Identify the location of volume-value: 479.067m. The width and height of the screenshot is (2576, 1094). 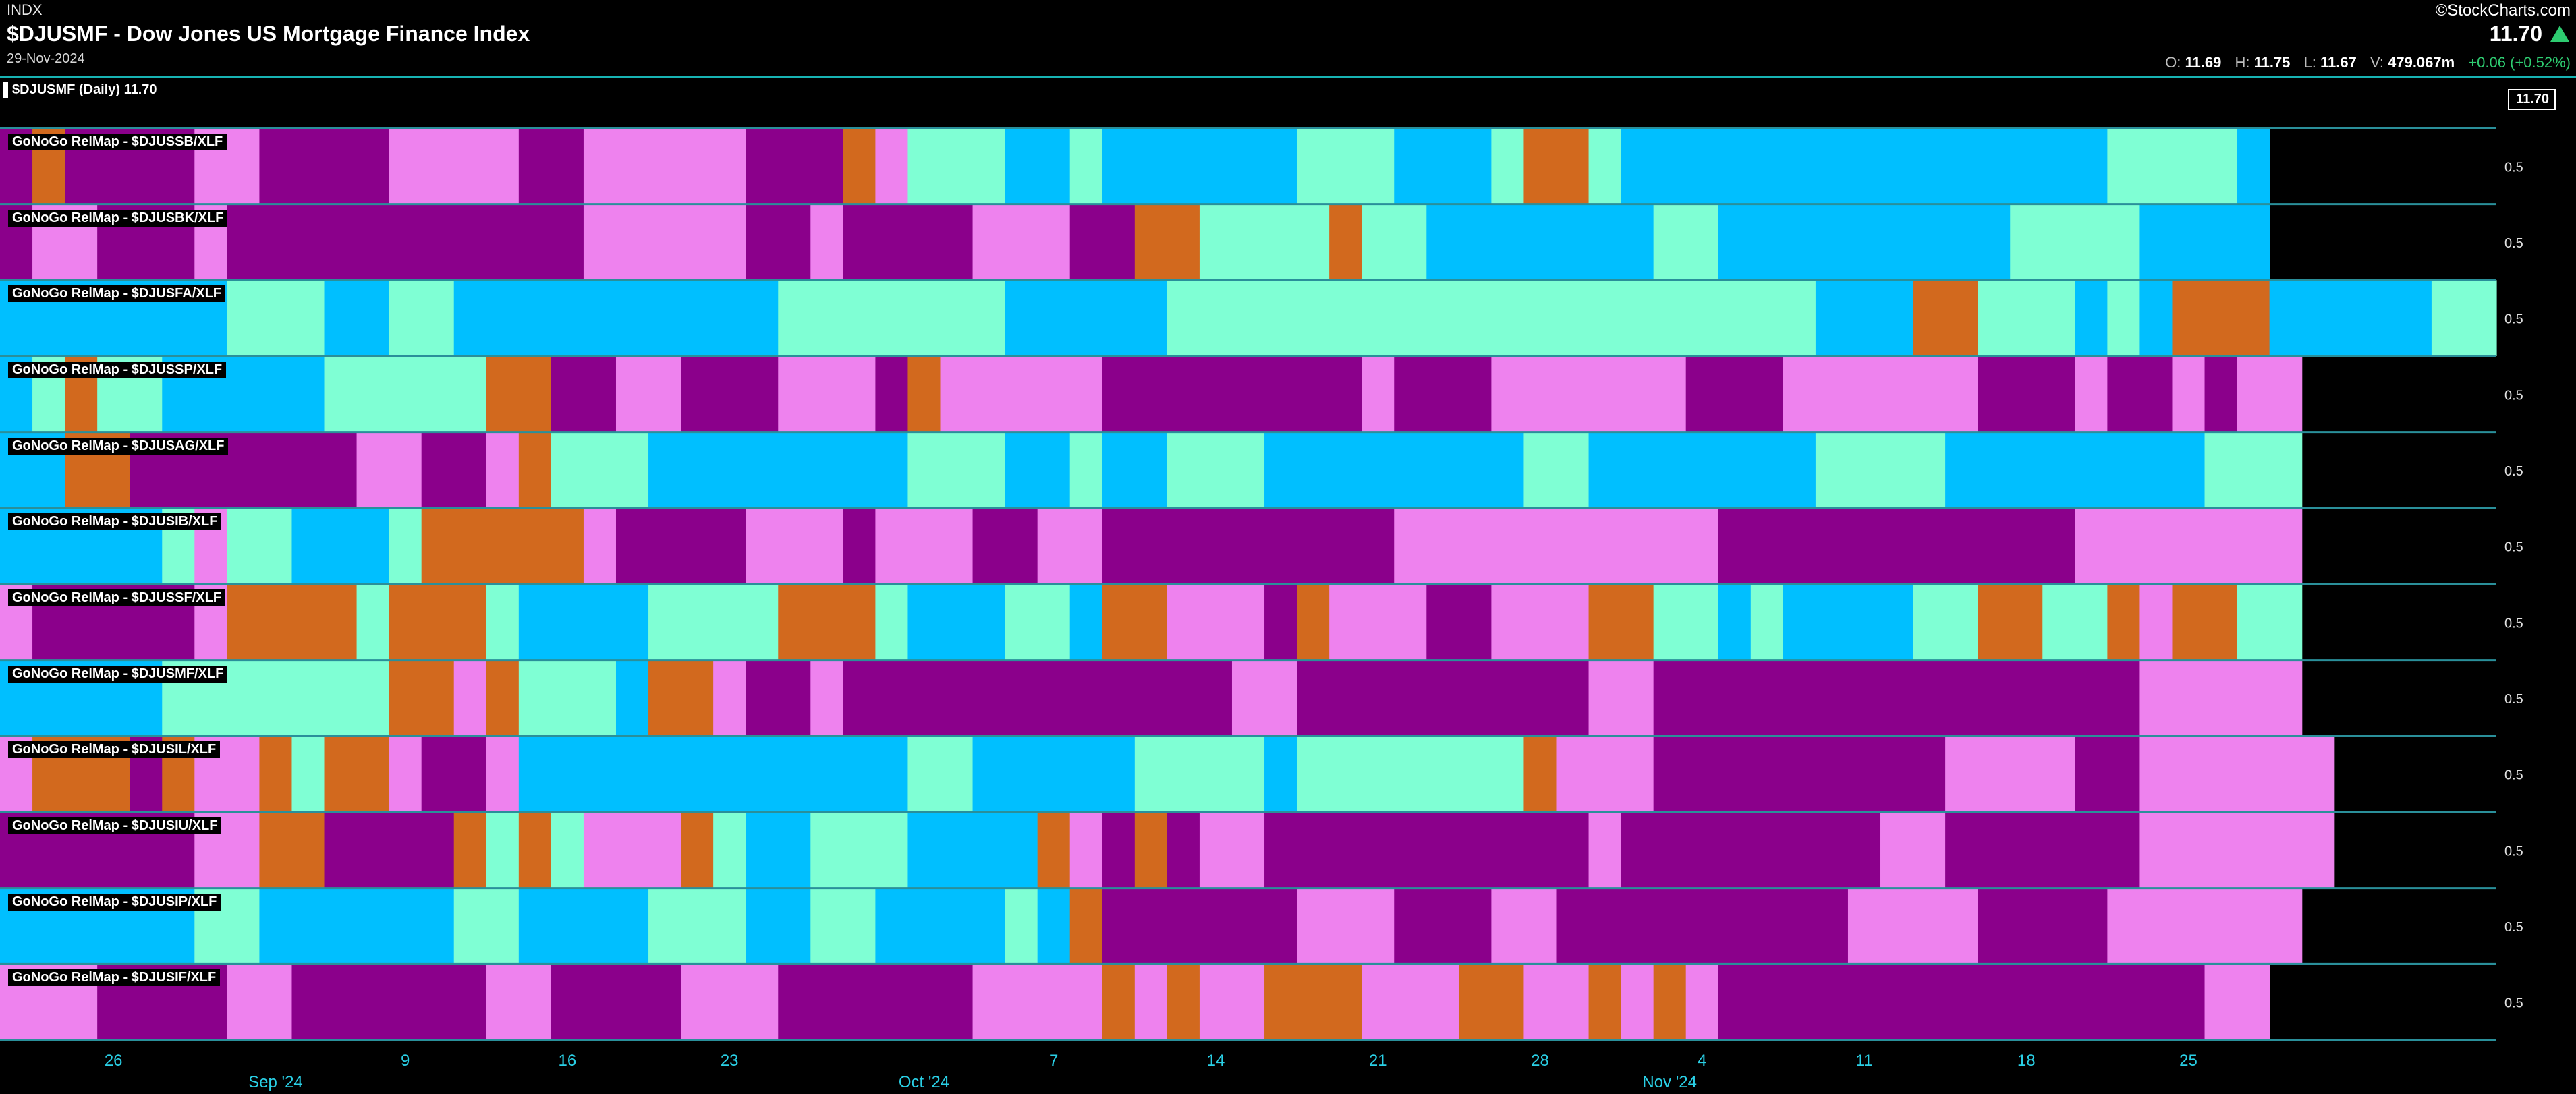
(2421, 62).